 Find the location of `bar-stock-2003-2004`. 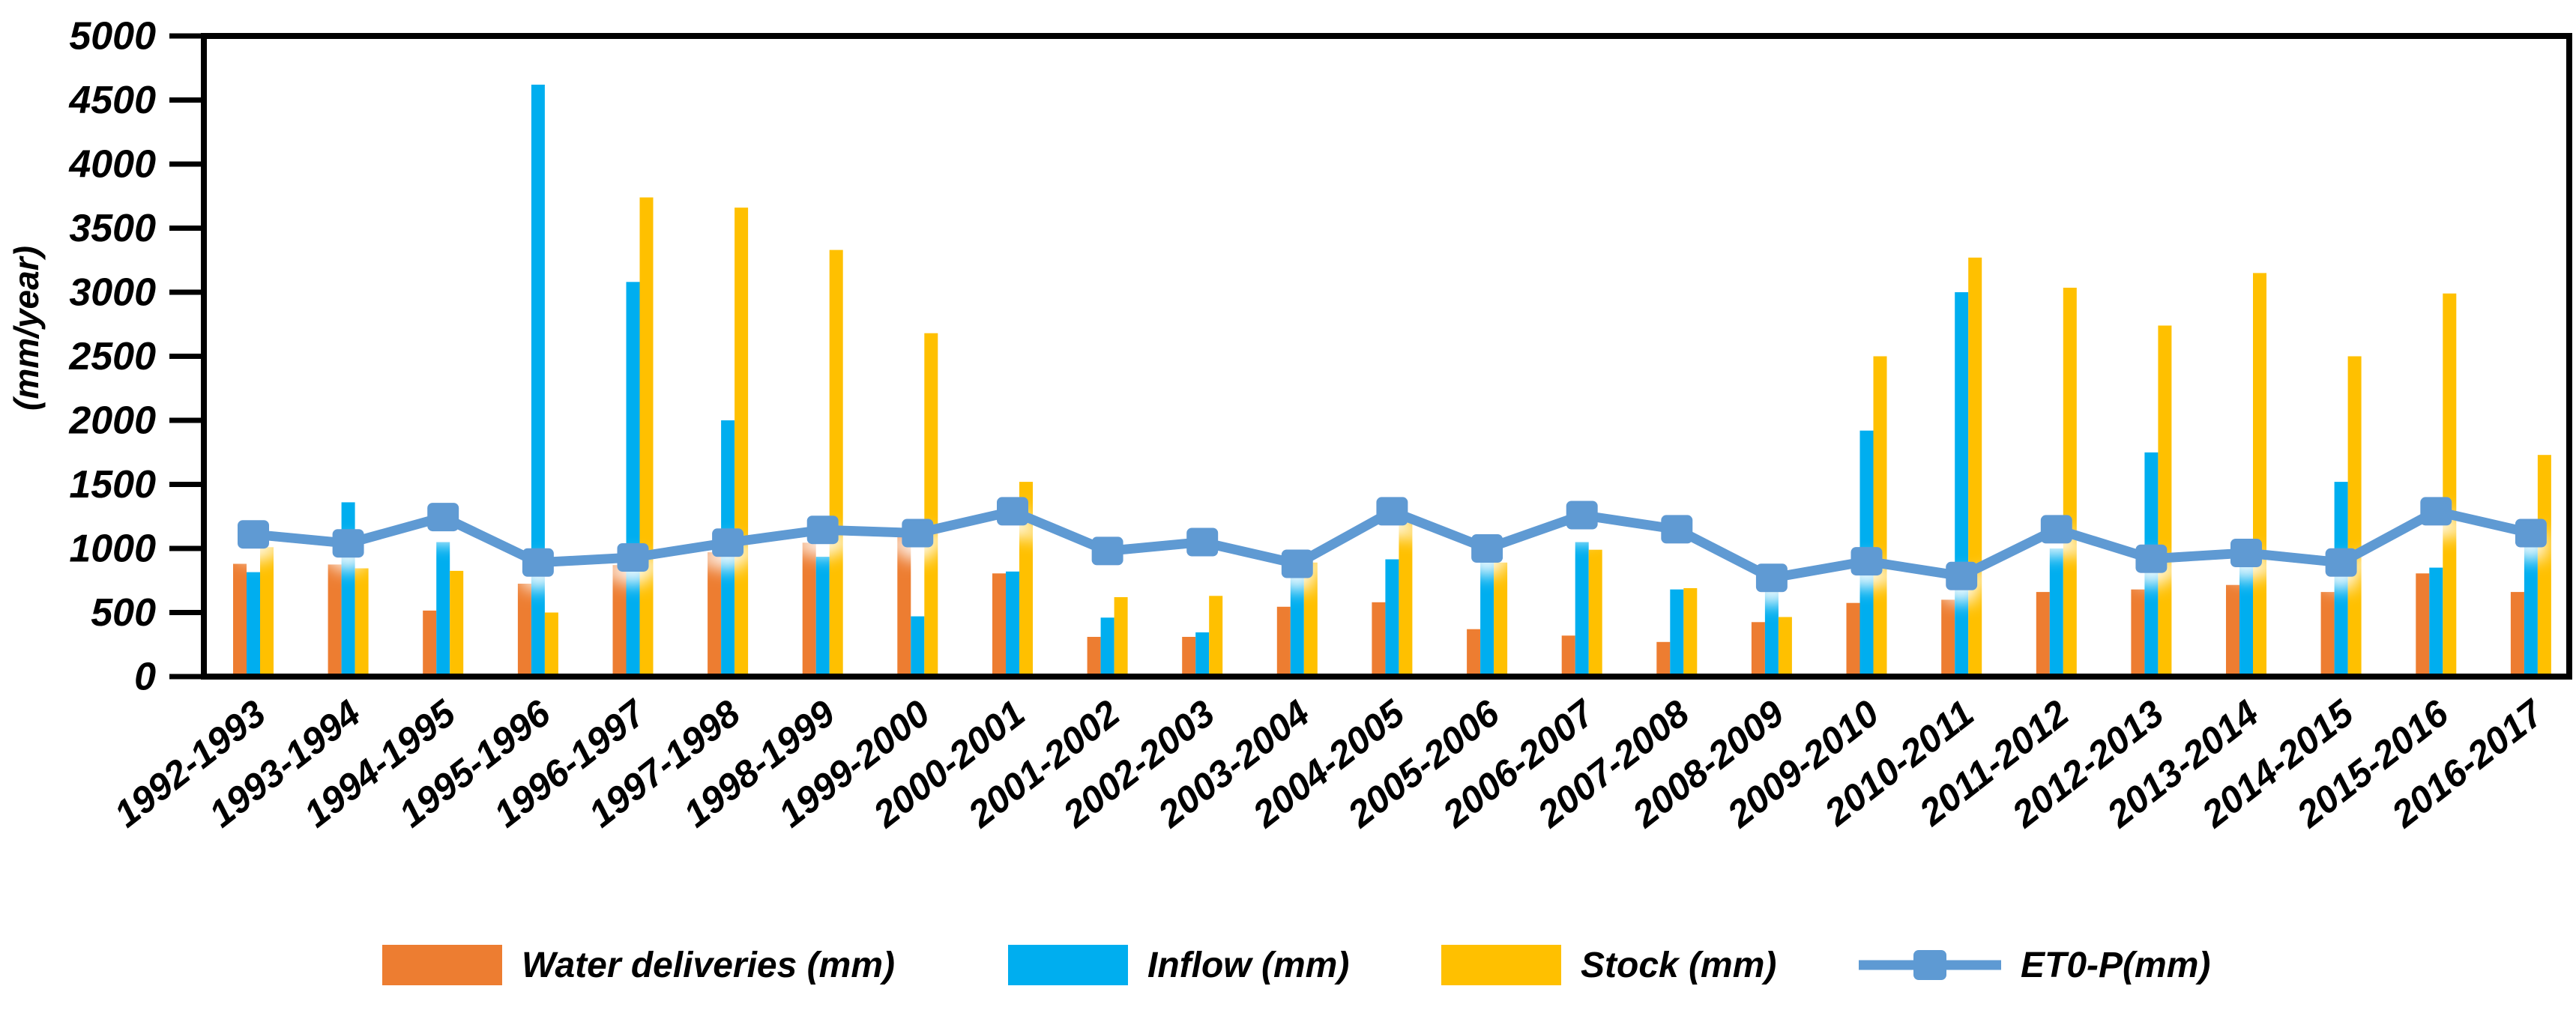

bar-stock-2003-2004 is located at coordinates (1311, 619).